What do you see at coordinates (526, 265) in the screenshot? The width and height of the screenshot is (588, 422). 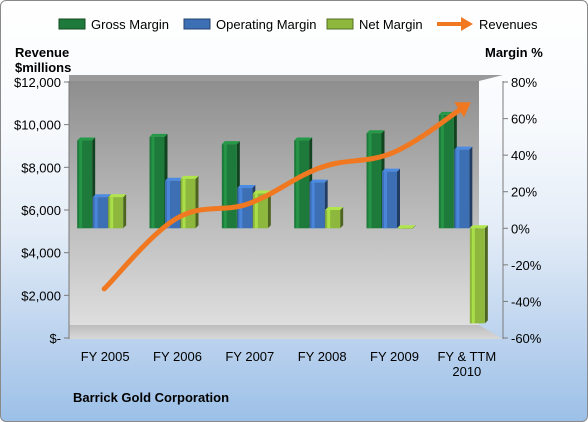 I see `right-tick-label: -20%` at bounding box center [526, 265].